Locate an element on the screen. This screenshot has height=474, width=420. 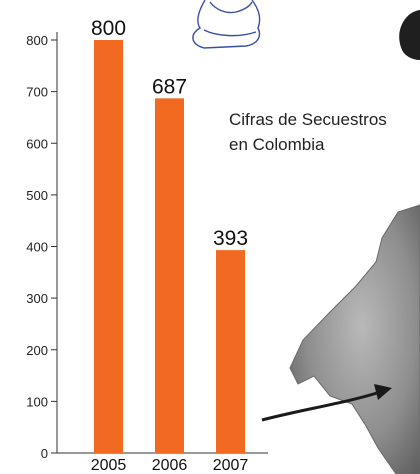
bar-2006 is located at coordinates (169, 276).